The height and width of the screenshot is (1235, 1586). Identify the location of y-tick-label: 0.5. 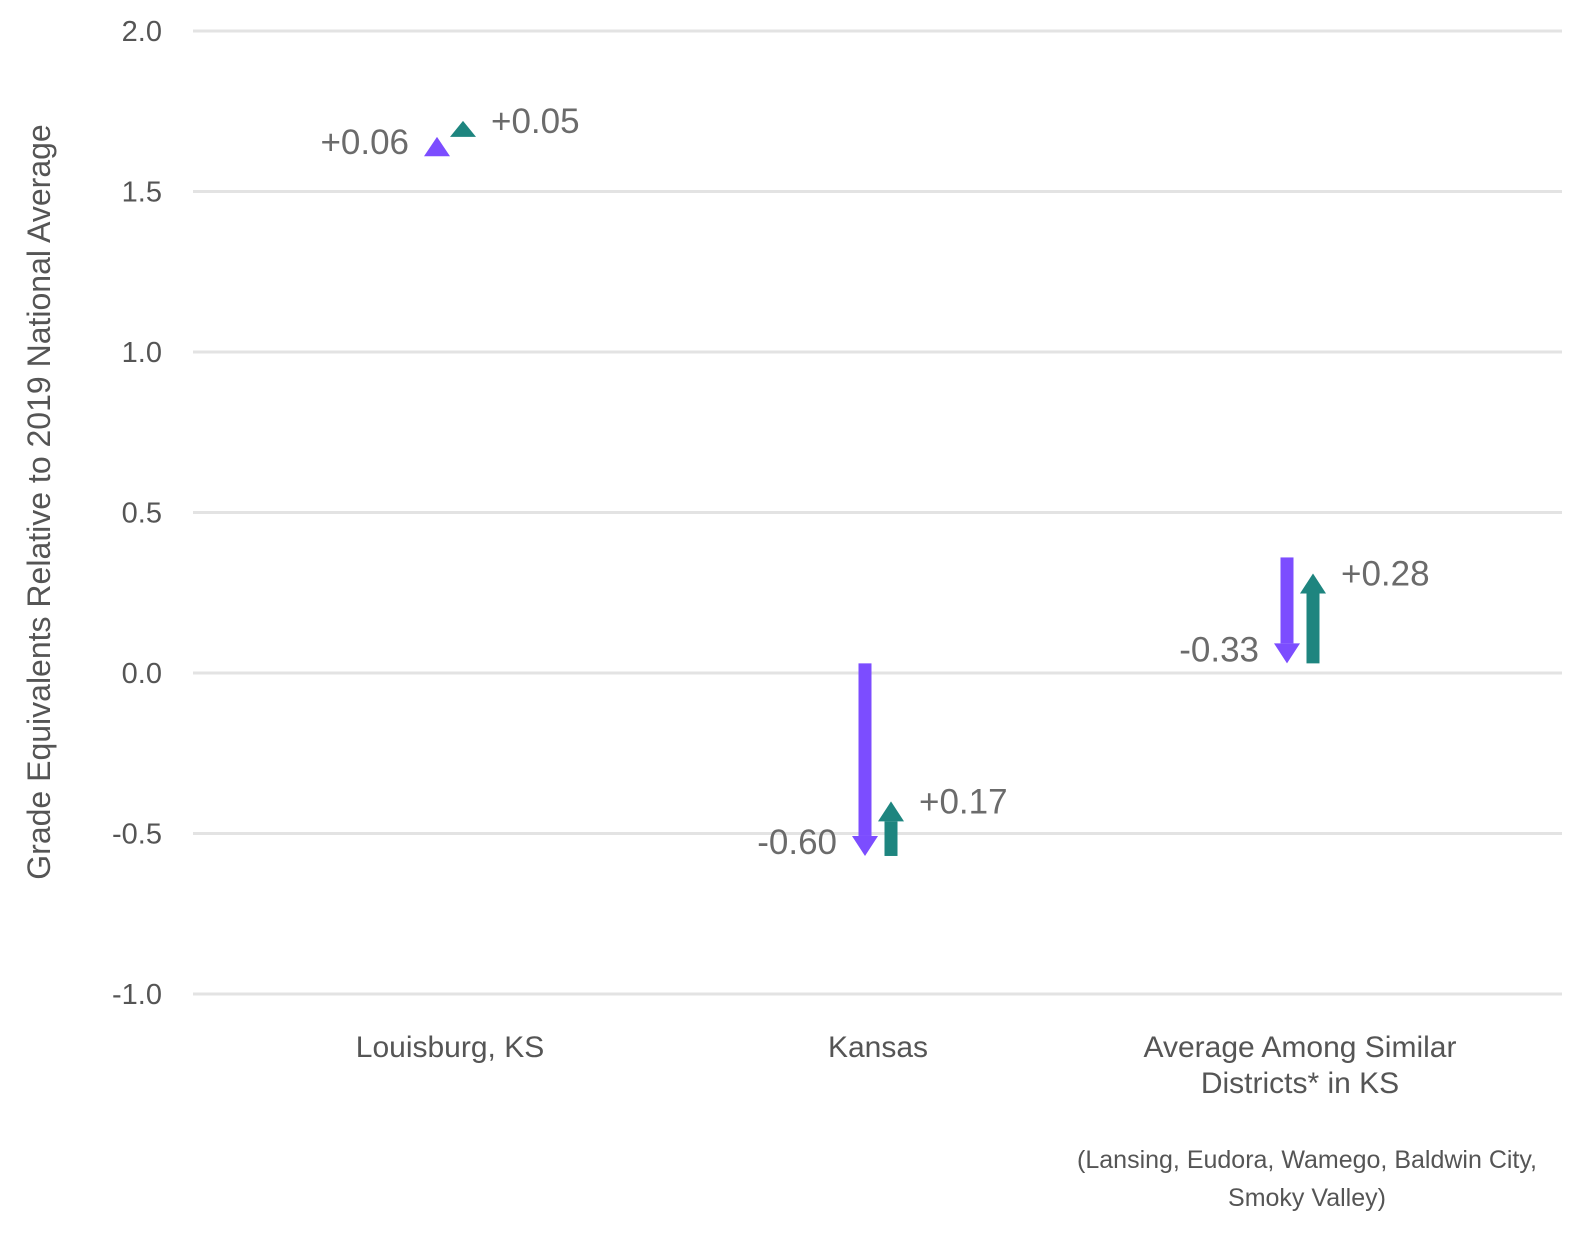
(142, 514).